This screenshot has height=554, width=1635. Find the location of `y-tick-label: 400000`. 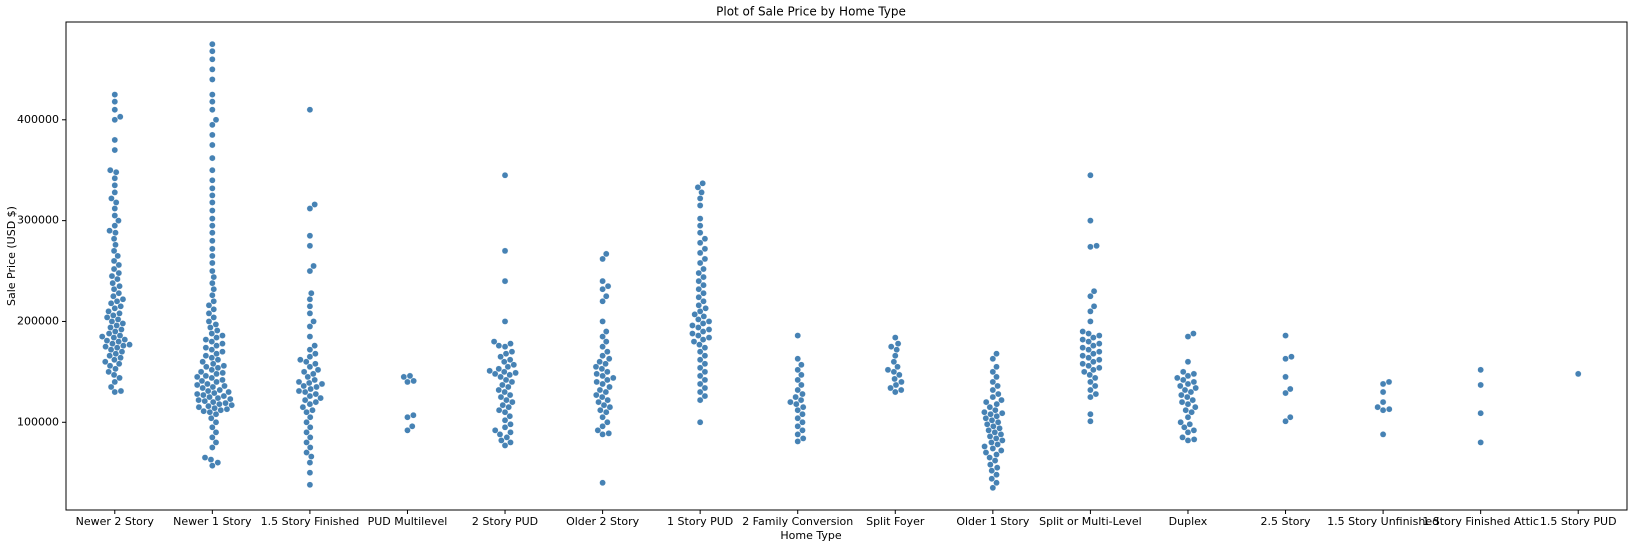

y-tick-label: 400000 is located at coordinates (38, 119).